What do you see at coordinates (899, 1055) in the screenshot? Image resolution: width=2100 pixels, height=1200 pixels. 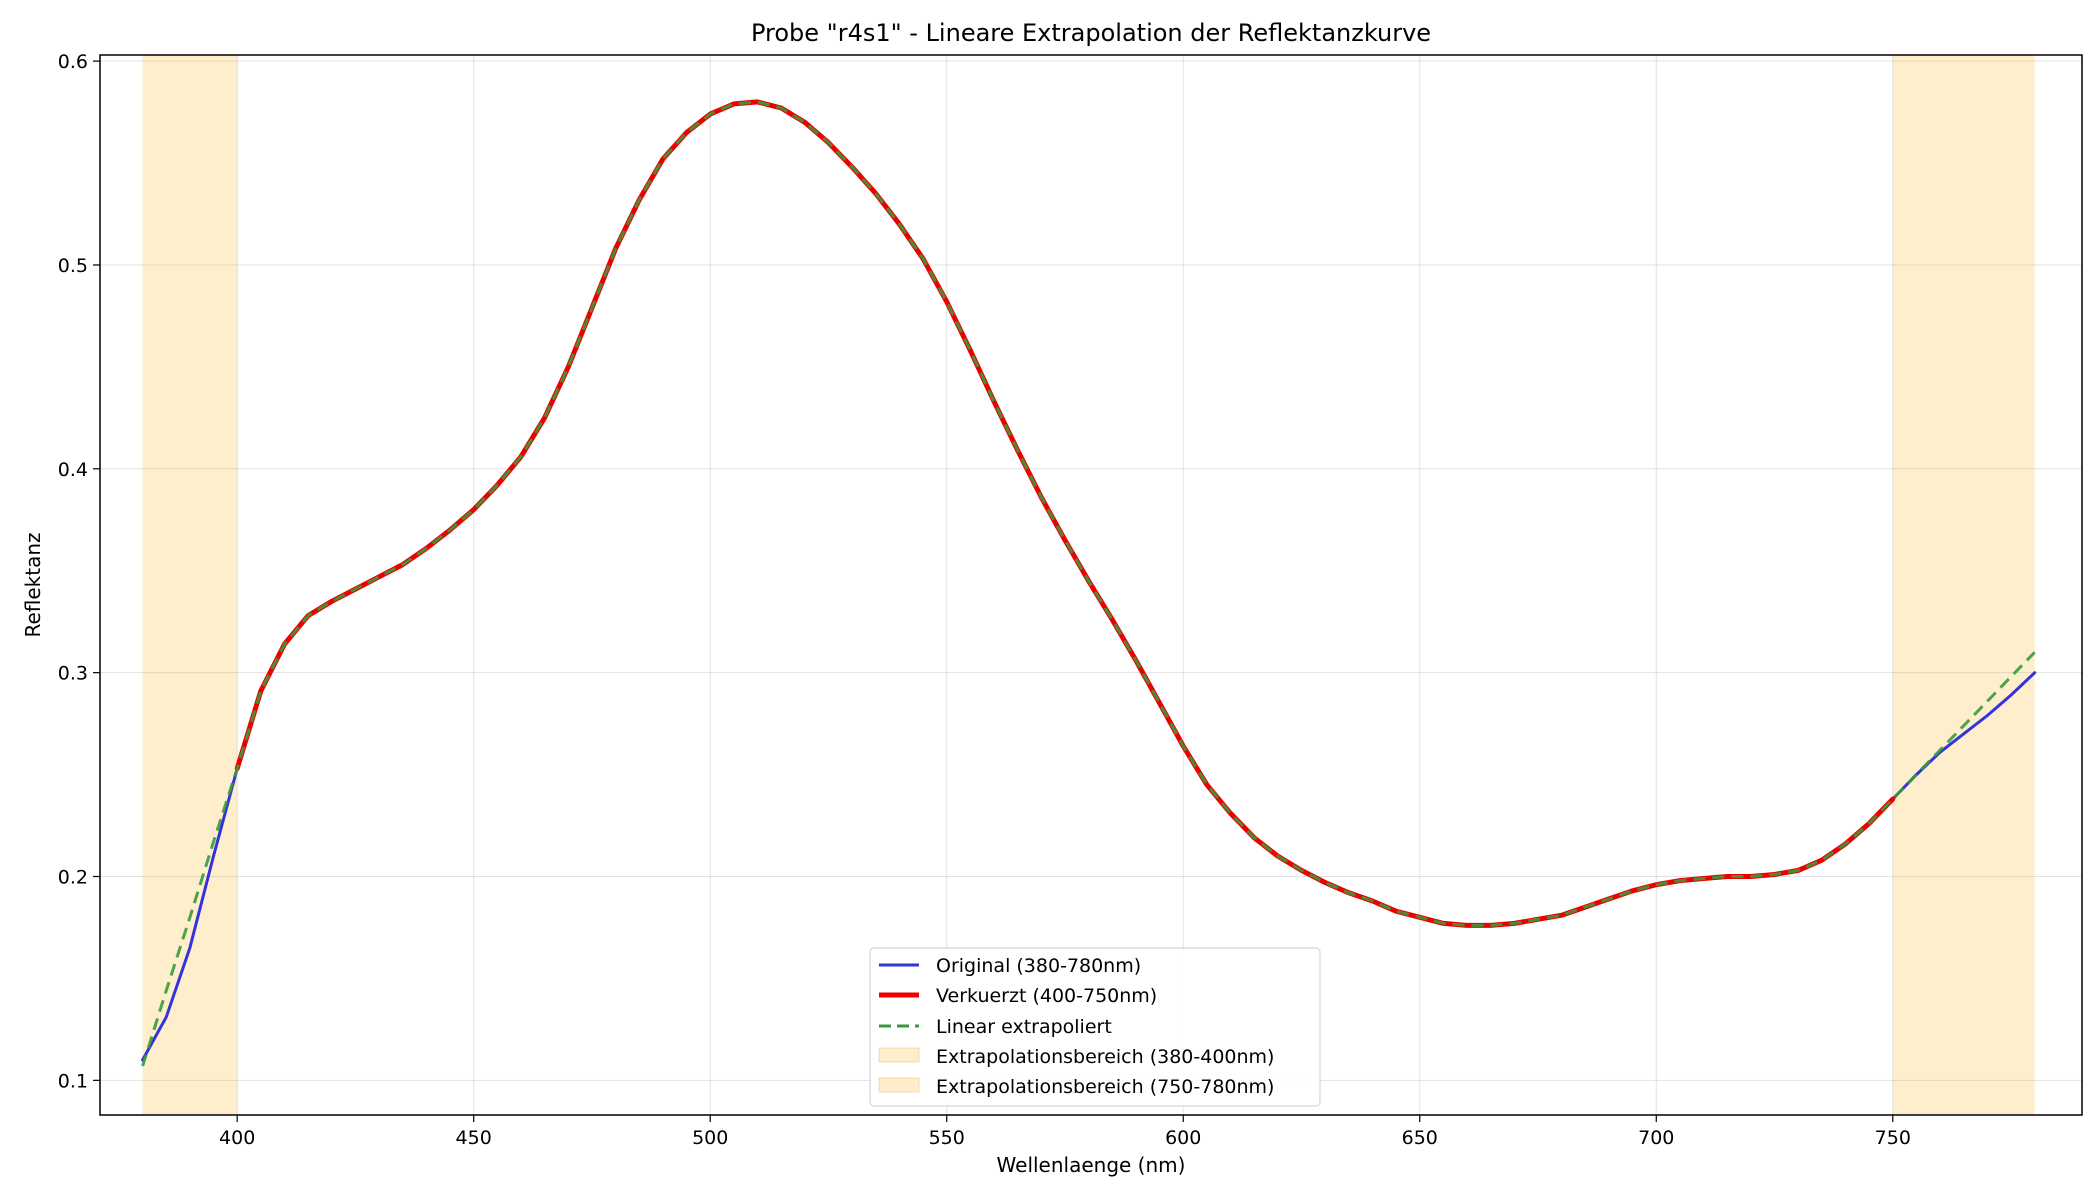 I see `legend-swatch-region-left` at bounding box center [899, 1055].